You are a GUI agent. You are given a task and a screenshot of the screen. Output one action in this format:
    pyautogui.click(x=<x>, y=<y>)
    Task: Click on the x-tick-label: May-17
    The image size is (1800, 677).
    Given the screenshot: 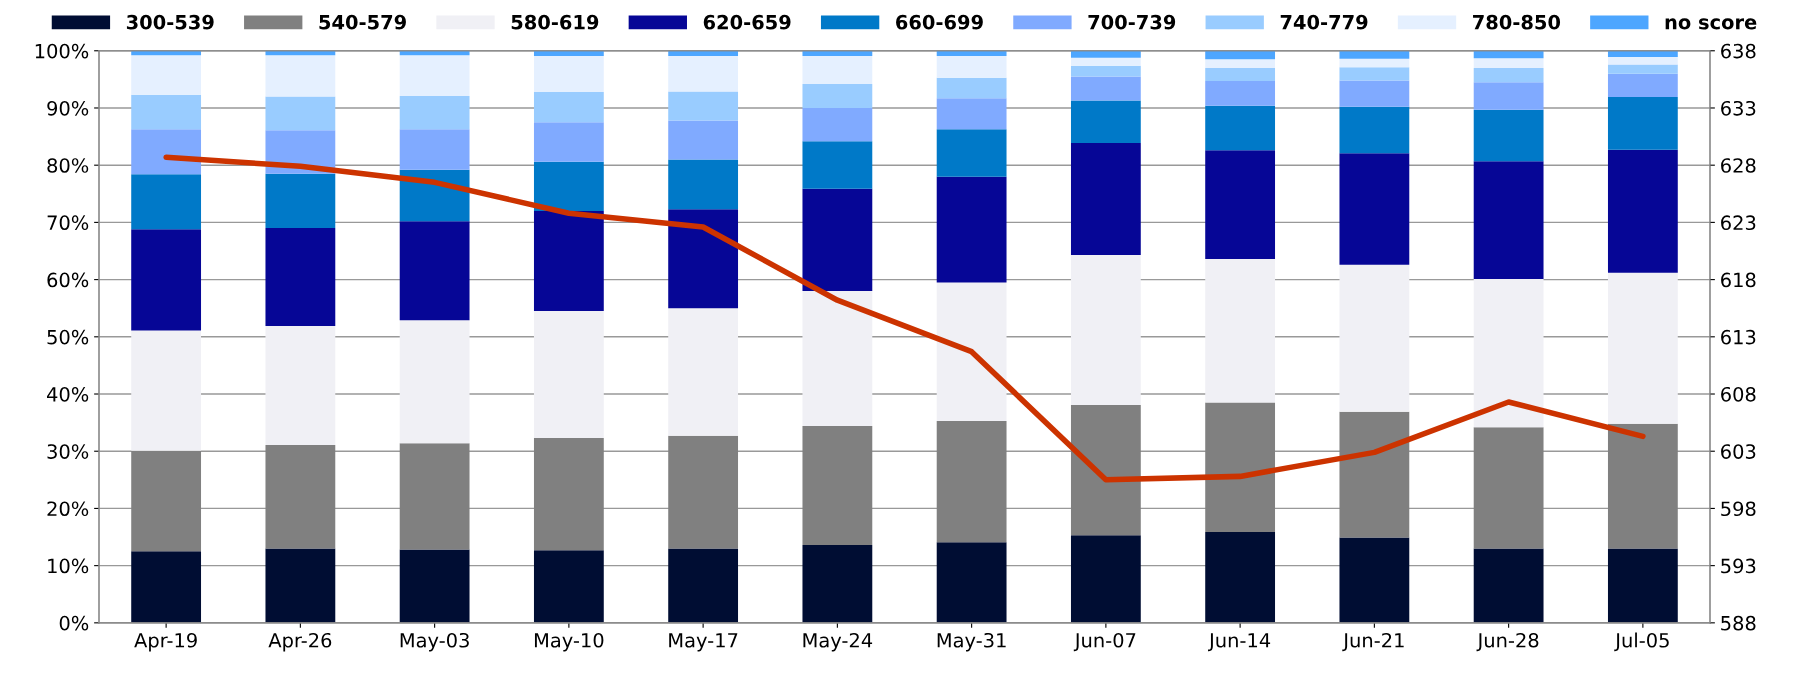 What is the action you would take?
    pyautogui.click(x=703, y=642)
    